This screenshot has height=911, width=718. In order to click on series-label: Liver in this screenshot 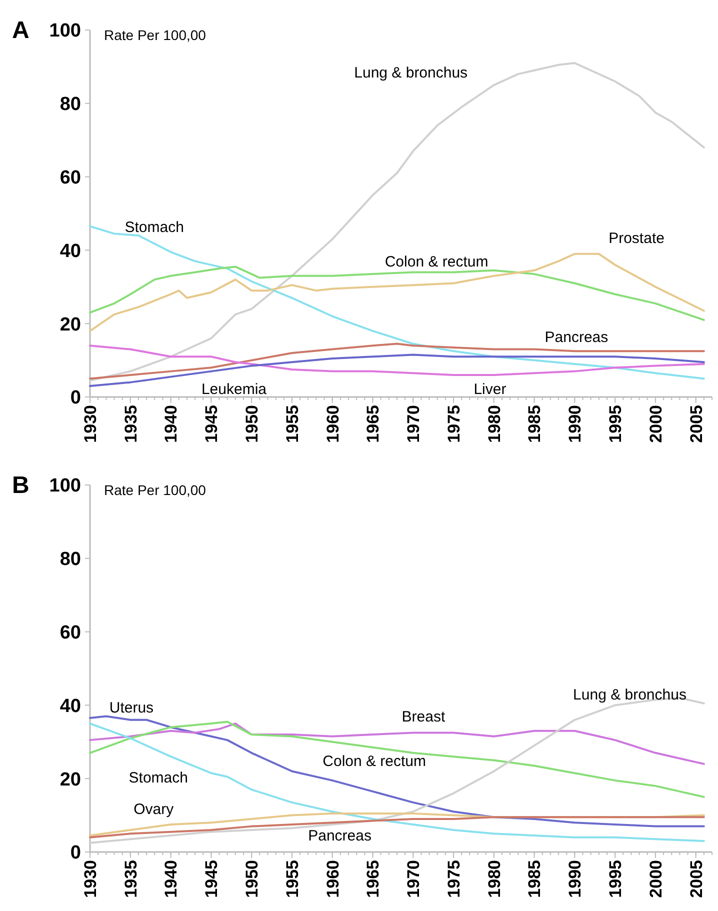, I will do `click(490, 389)`.